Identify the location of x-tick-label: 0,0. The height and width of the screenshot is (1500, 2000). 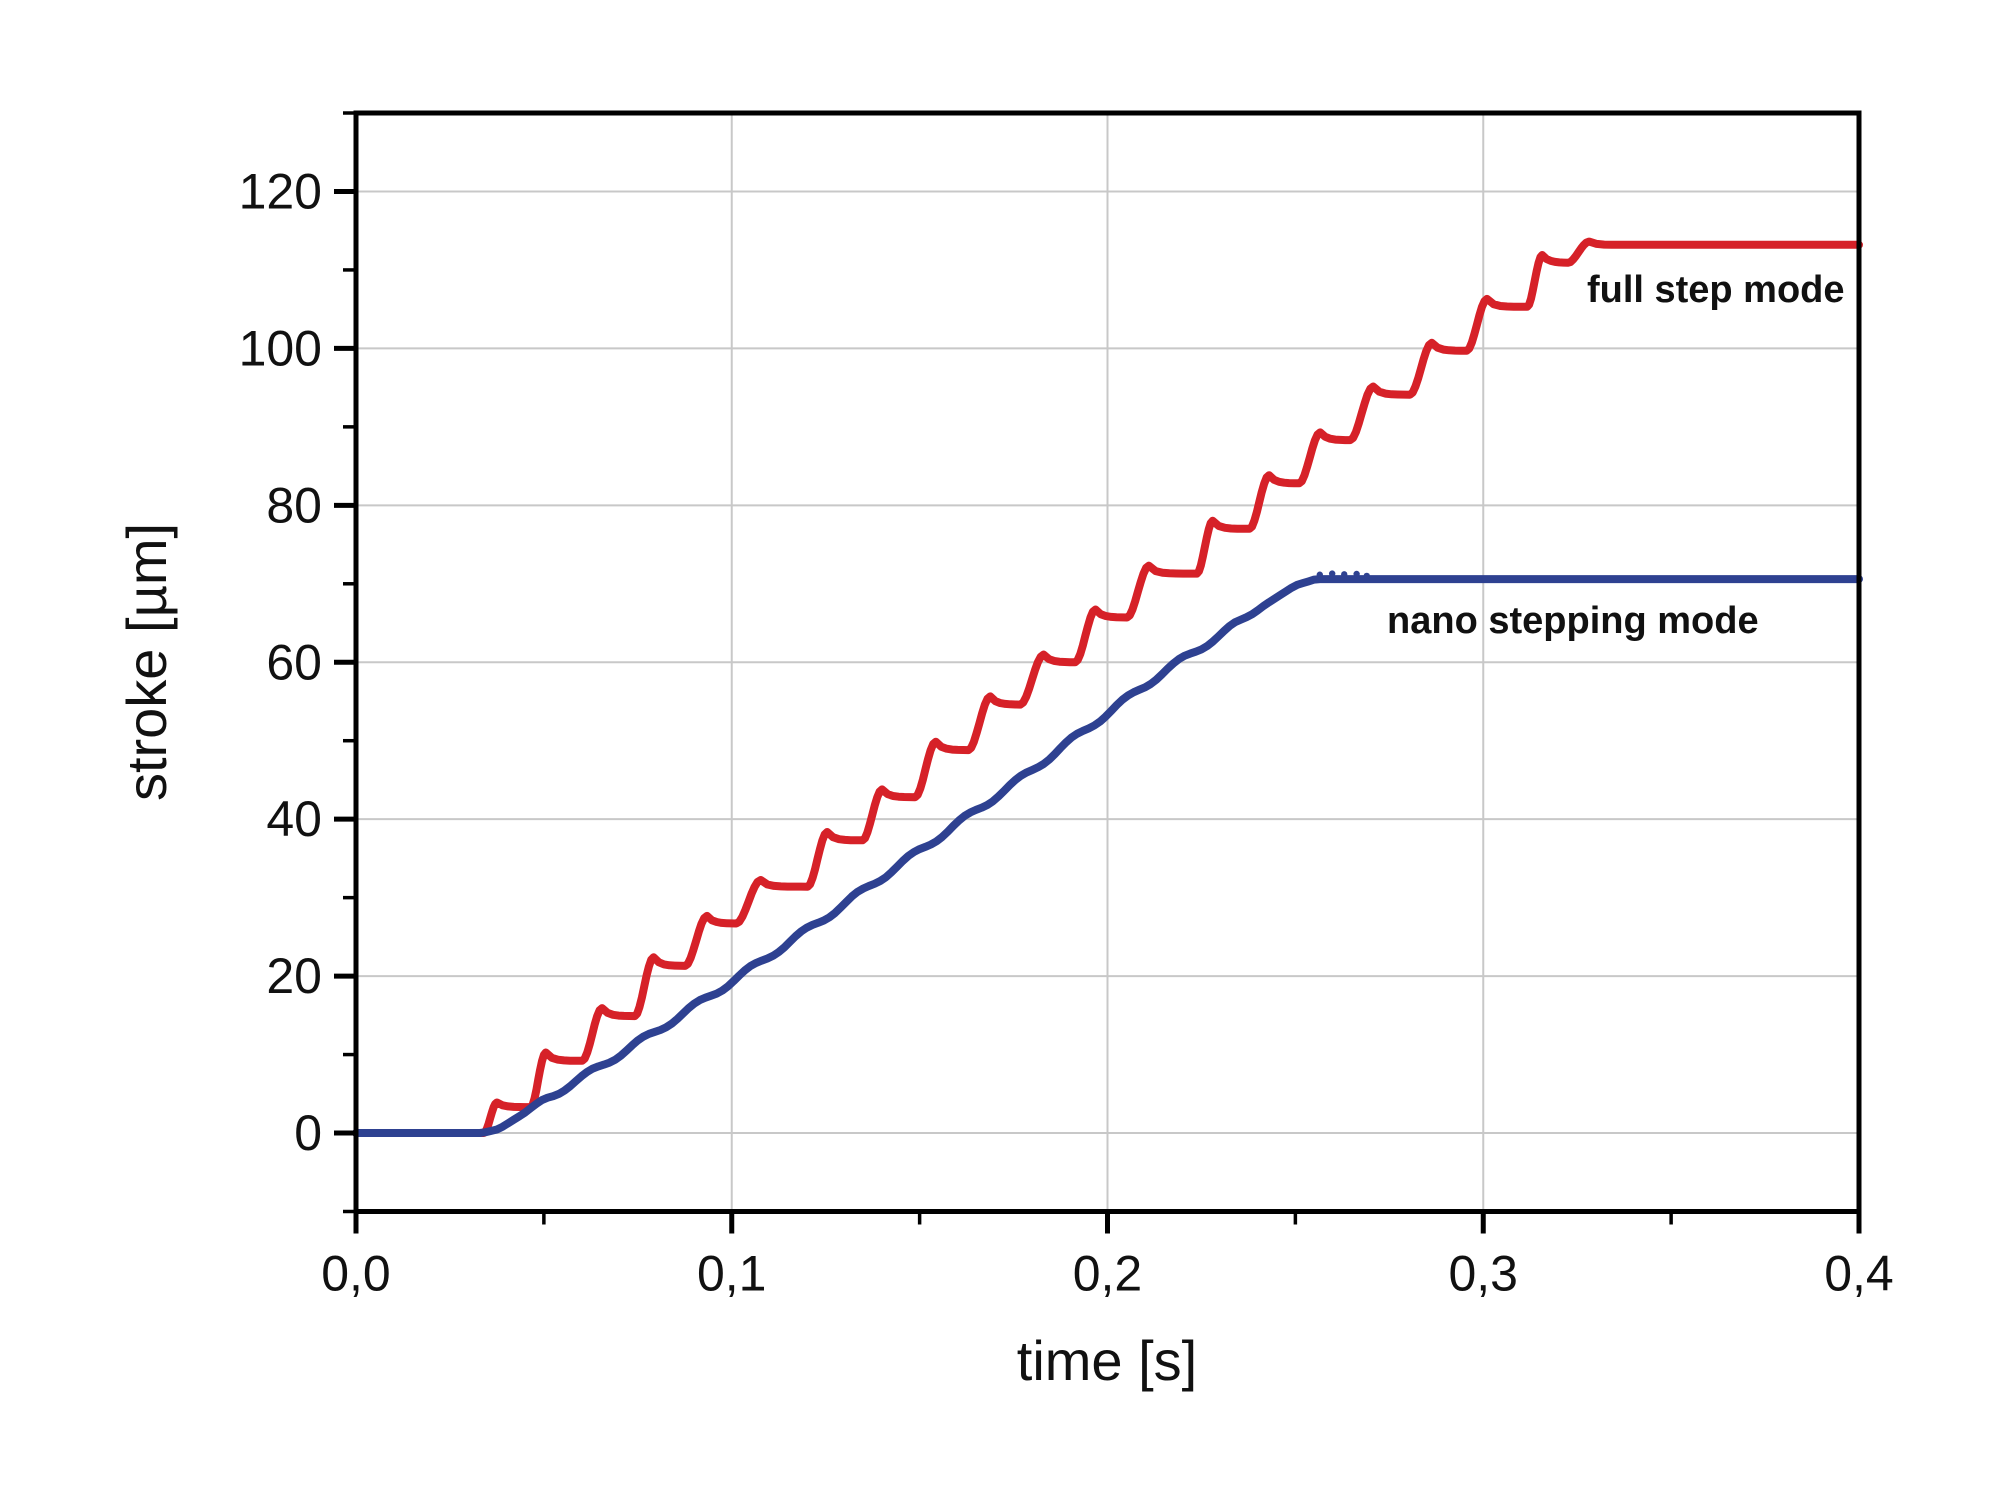
(356, 1274).